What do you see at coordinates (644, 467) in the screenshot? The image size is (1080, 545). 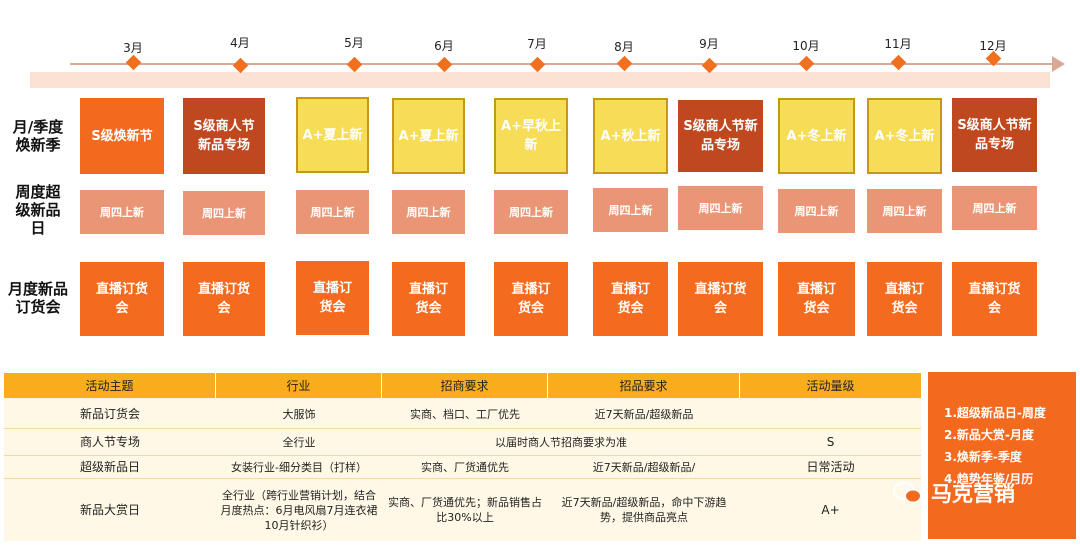 I see `table-cell-product: 近7天新品/超级新品/` at bounding box center [644, 467].